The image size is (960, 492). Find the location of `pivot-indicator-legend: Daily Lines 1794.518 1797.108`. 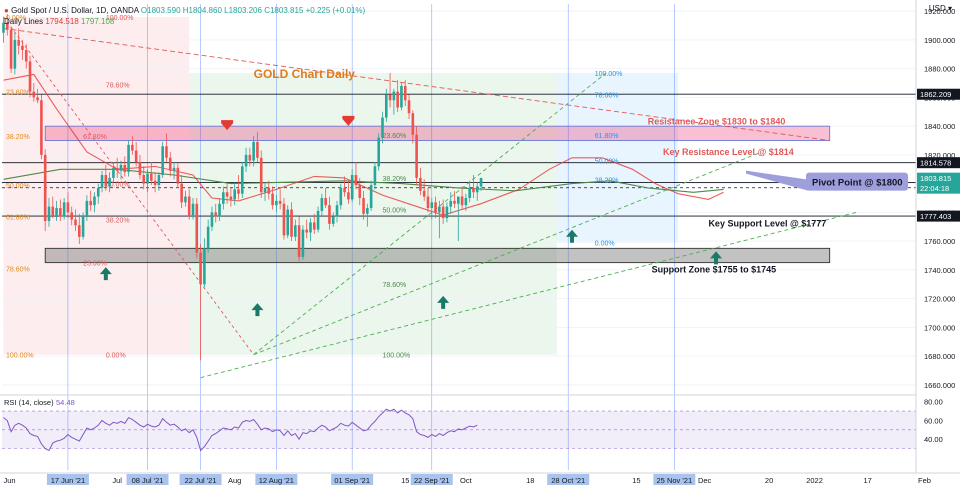

pivot-indicator-legend: Daily Lines 1794.518 1797.108 is located at coordinates (59, 21).